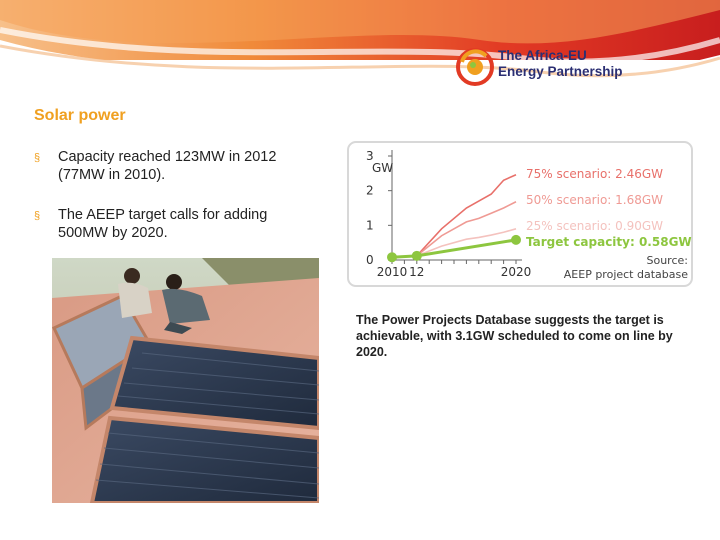  I want to click on logo-text: The Africa-EU Energy Partnership, so click(560, 64).